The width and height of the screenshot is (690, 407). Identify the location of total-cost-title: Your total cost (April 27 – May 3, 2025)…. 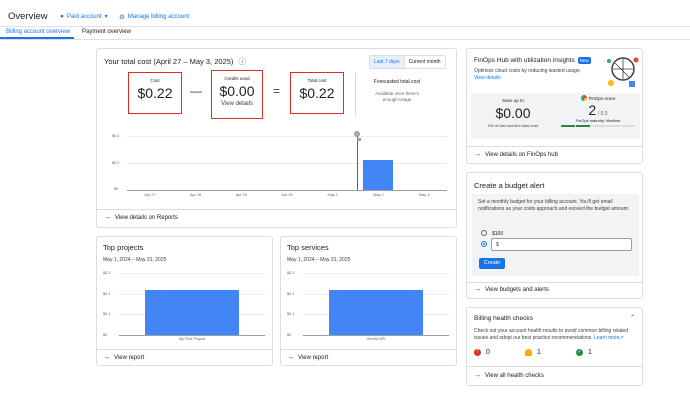
(175, 61).